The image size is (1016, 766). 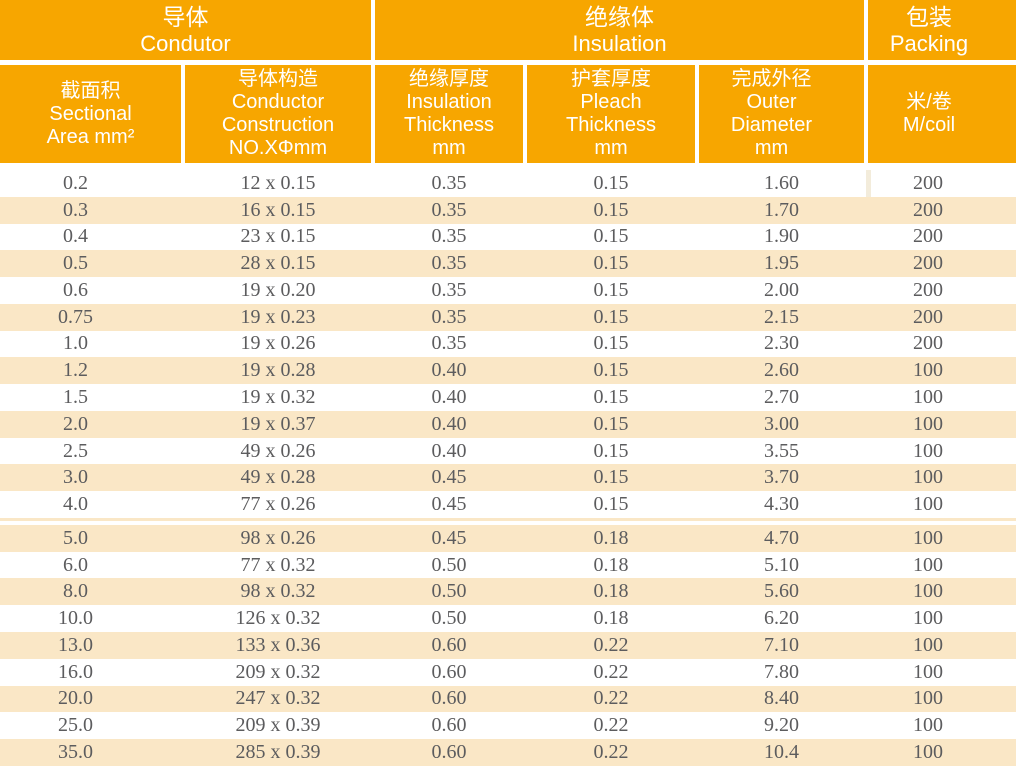 I want to click on cell-outer-diameter: 10.4, so click(x=781, y=751).